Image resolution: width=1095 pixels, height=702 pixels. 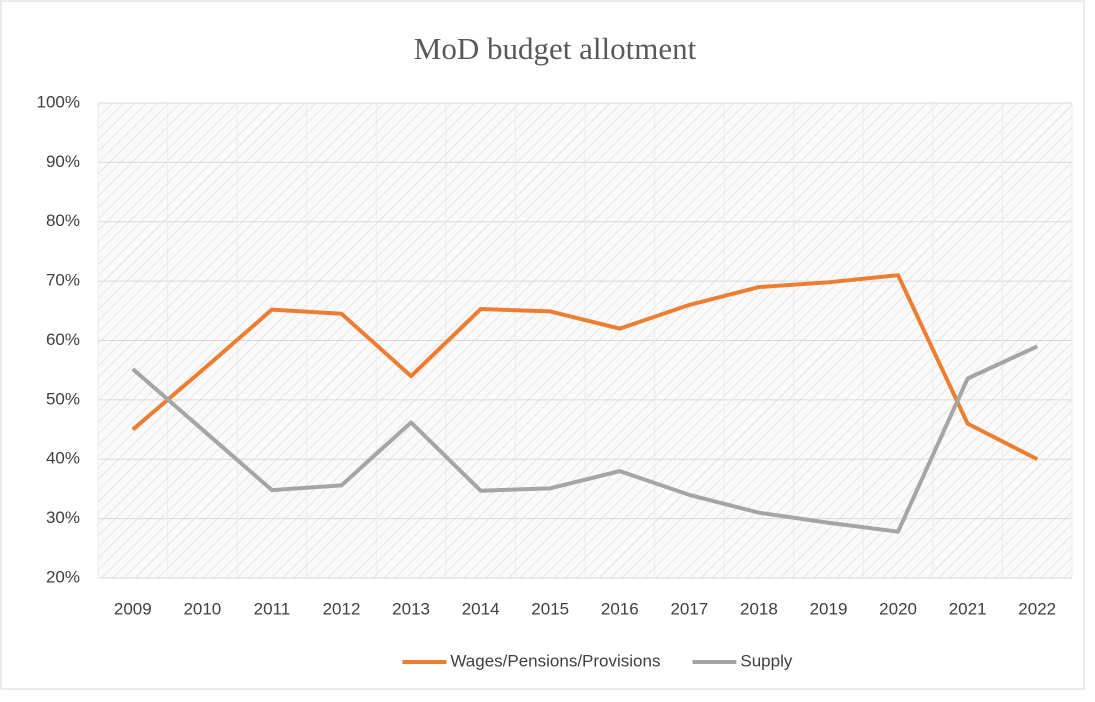 I want to click on x-tick-label: 2015, so click(x=550, y=608).